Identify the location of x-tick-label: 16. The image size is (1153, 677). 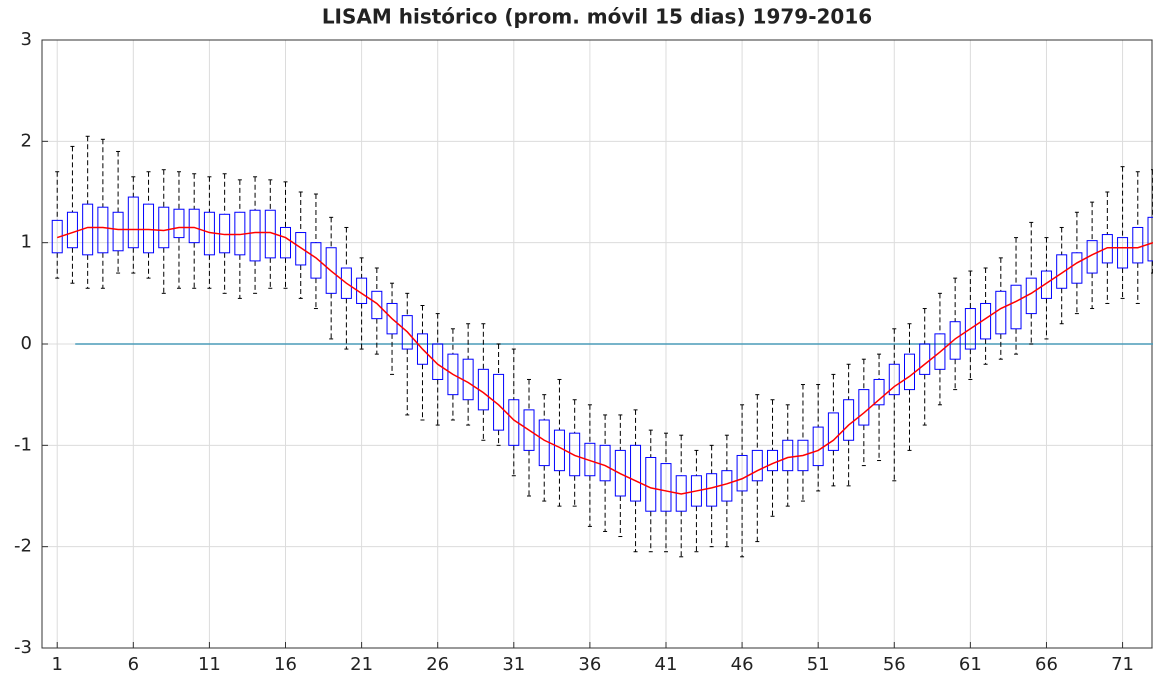
(285, 664).